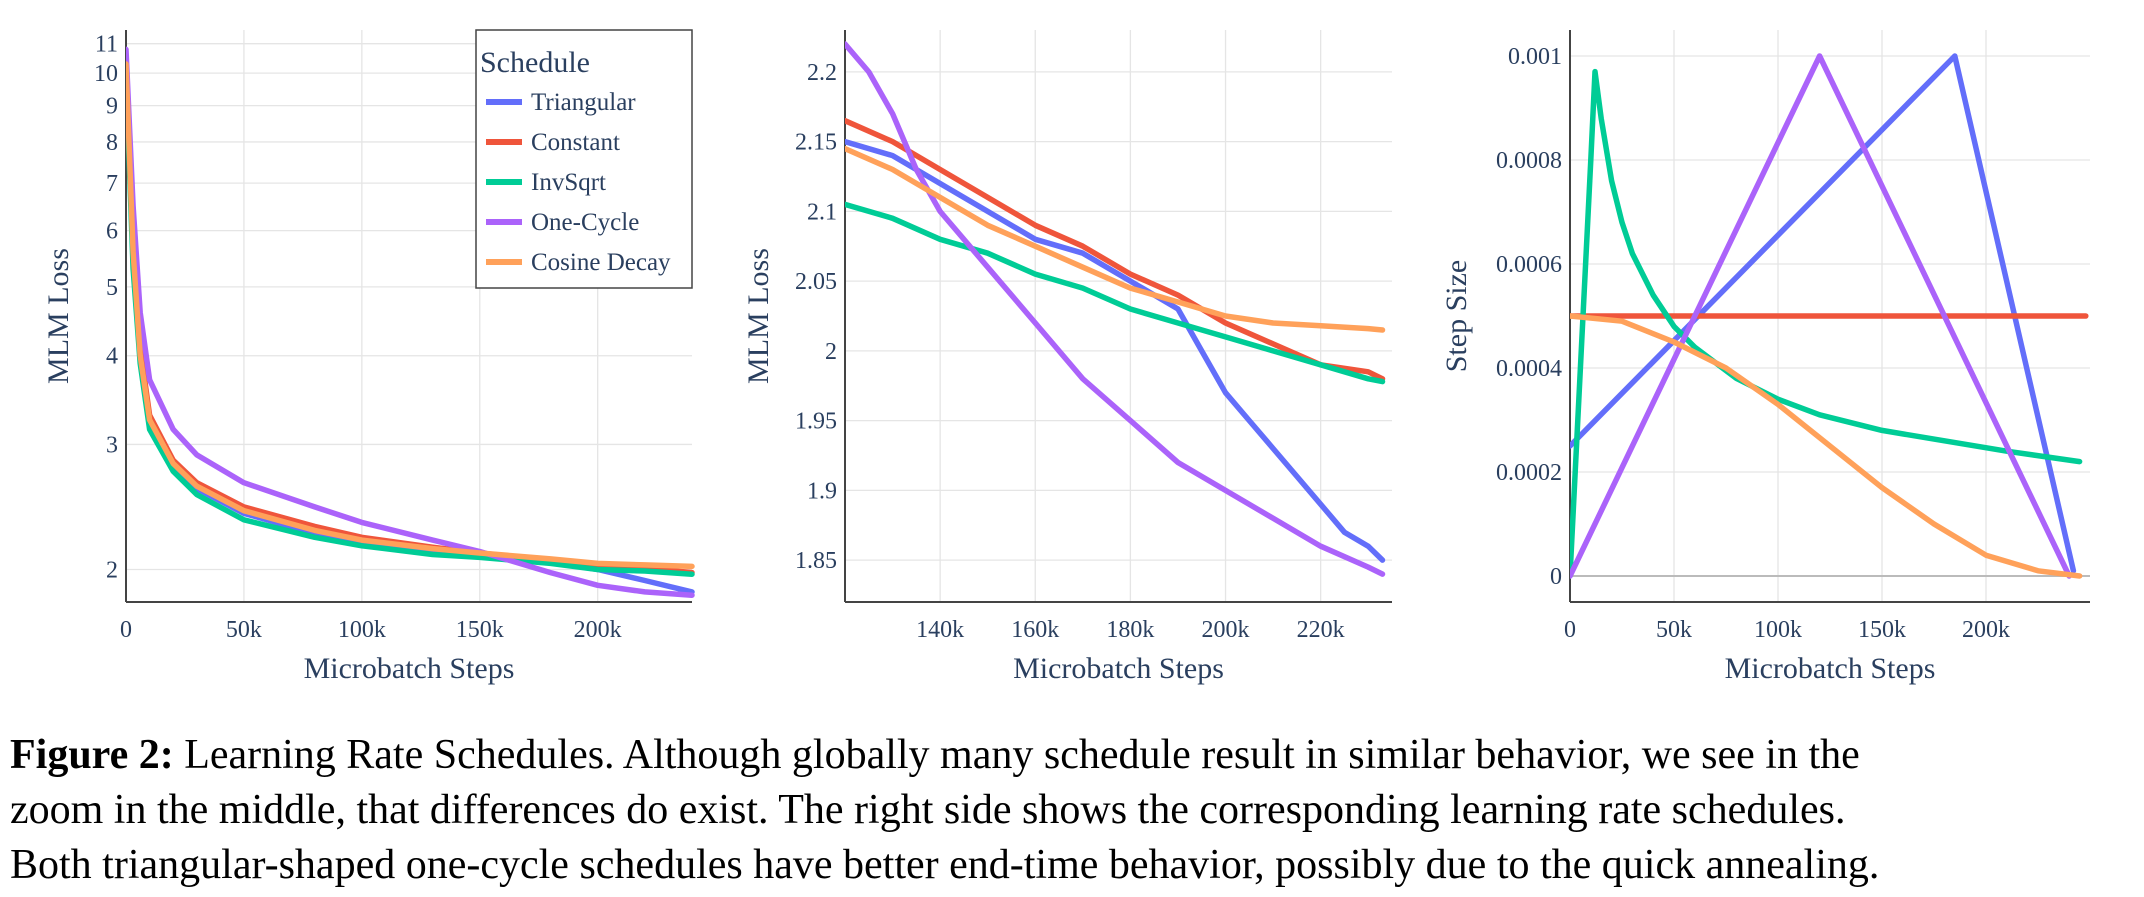 The height and width of the screenshot is (897, 2144). I want to click on y-tick-label: 1.95, so click(816, 422).